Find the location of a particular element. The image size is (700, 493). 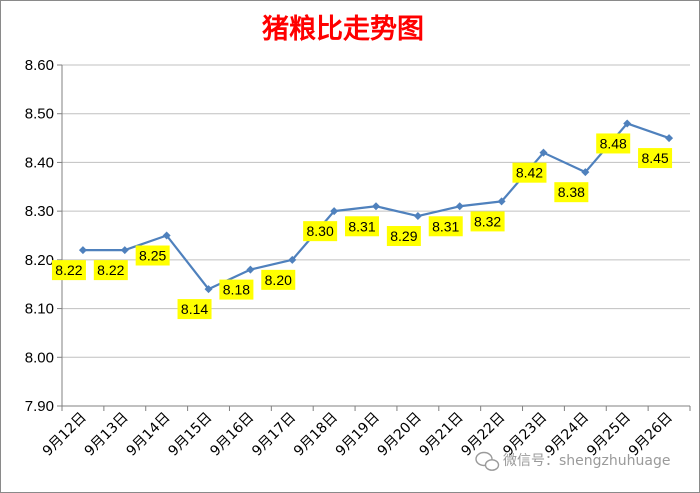

wechat-icon is located at coordinates (487, 461).